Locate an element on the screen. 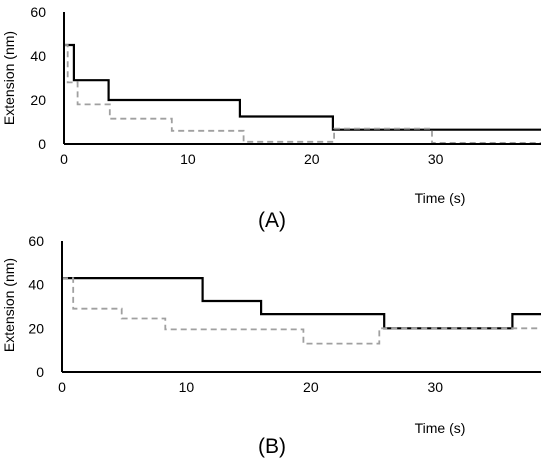 This screenshot has height=461, width=550. panel-a-label: (A) is located at coordinates (272, 220).